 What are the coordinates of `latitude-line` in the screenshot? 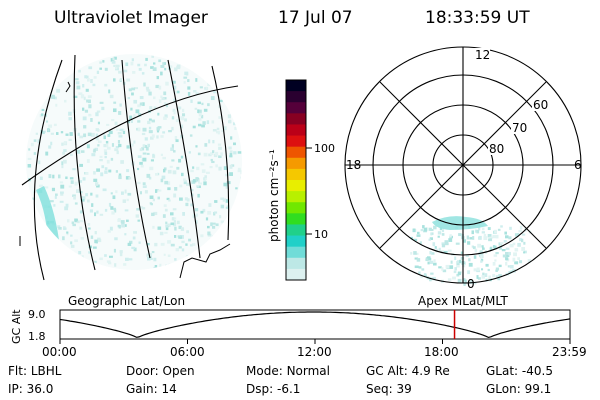 It's located at (130, 135).